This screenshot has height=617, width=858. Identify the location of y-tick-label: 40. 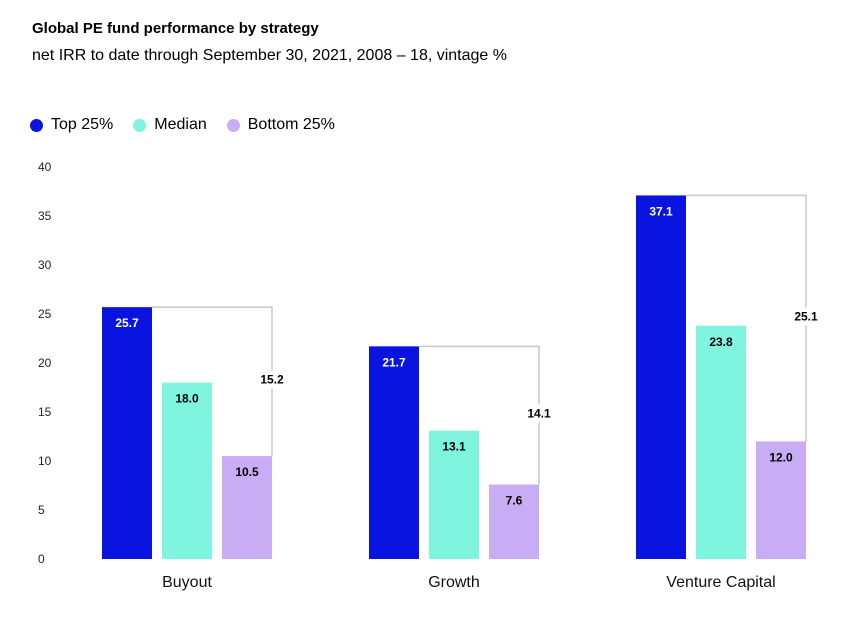
(45, 167).